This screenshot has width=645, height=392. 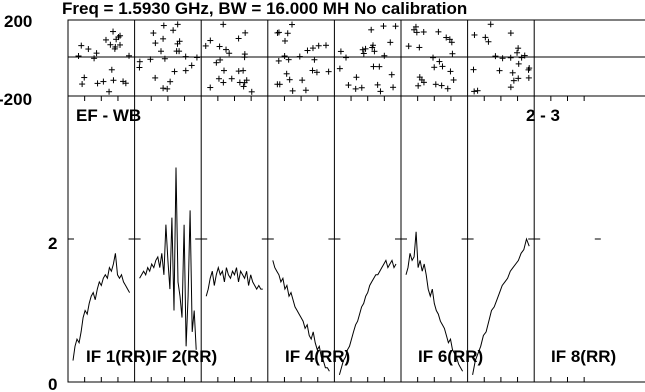 I want to click on phase-points, so click(x=304, y=58).